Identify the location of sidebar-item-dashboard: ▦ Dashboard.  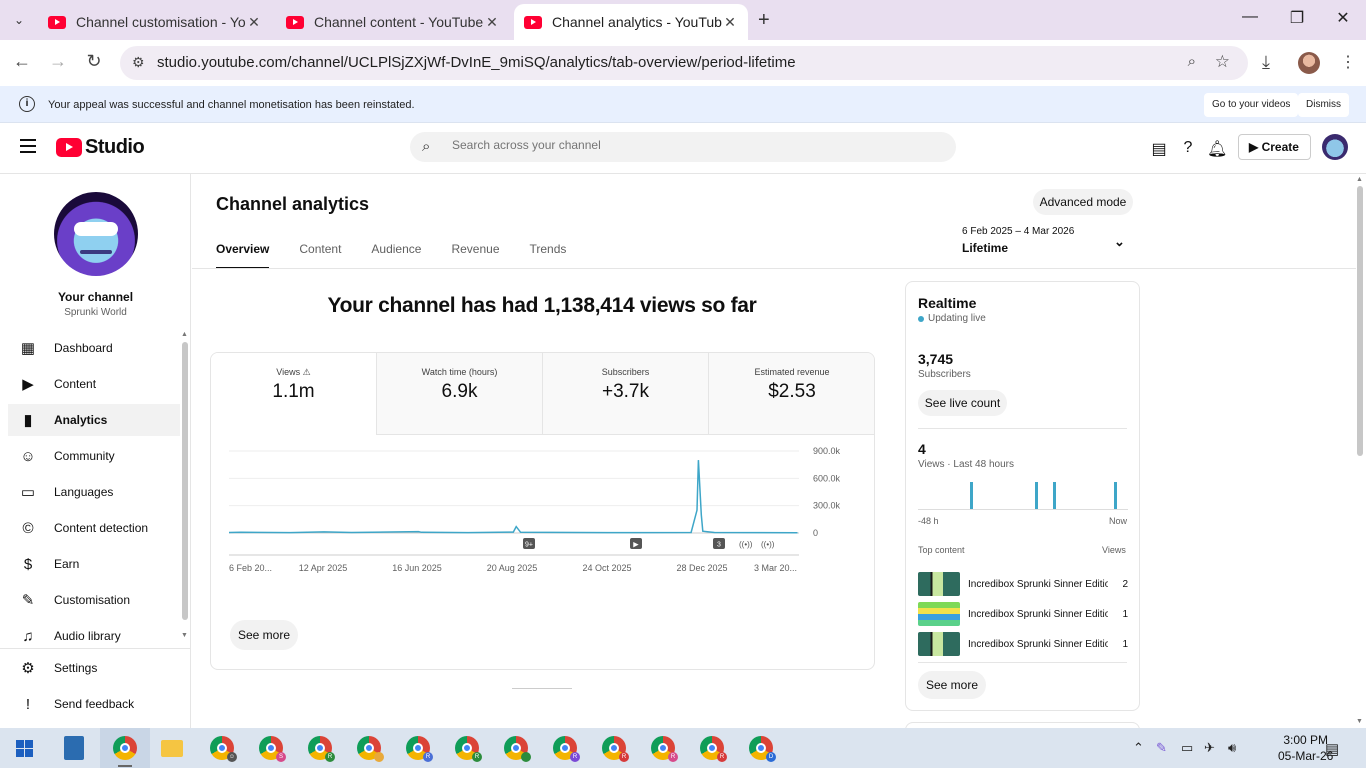
(94, 348).